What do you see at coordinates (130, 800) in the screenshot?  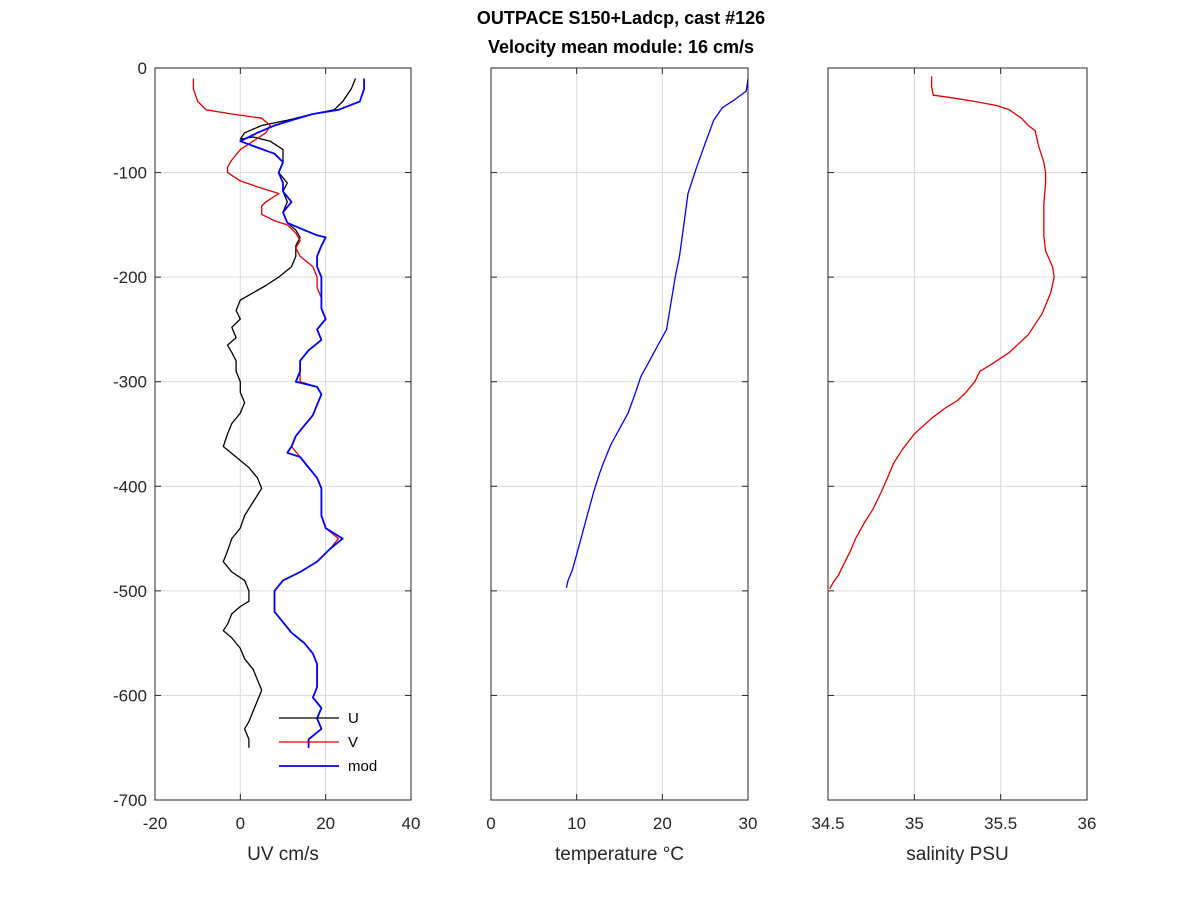 I see `y-tick-label: -700` at bounding box center [130, 800].